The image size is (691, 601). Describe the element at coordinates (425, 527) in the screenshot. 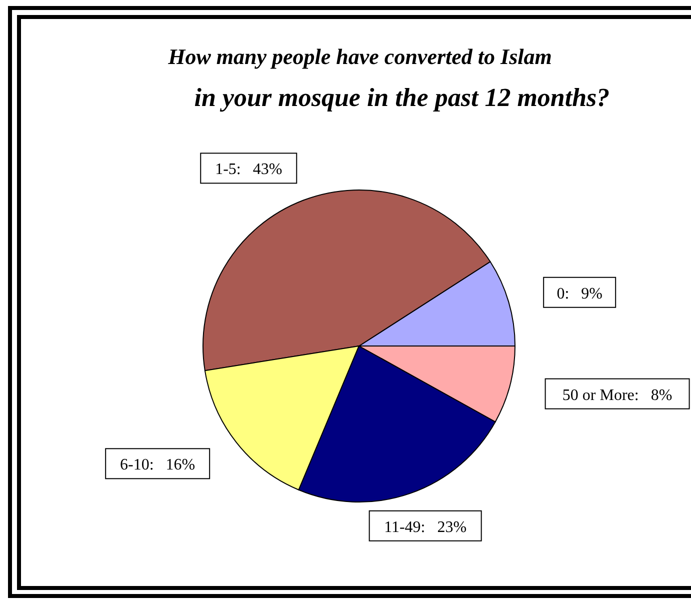

I see `slice-label: 11-49: 23%` at that location.